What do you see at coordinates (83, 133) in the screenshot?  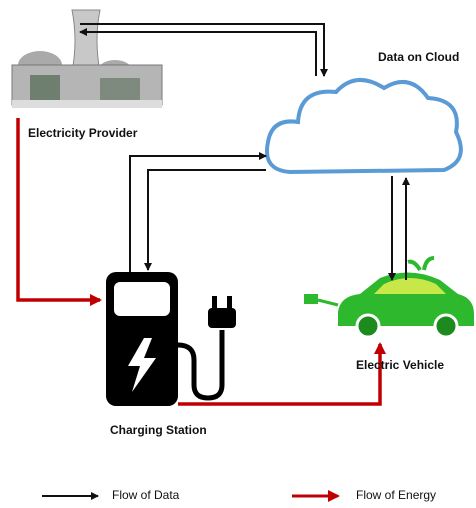 I see `node-label: Electricity Provider` at bounding box center [83, 133].